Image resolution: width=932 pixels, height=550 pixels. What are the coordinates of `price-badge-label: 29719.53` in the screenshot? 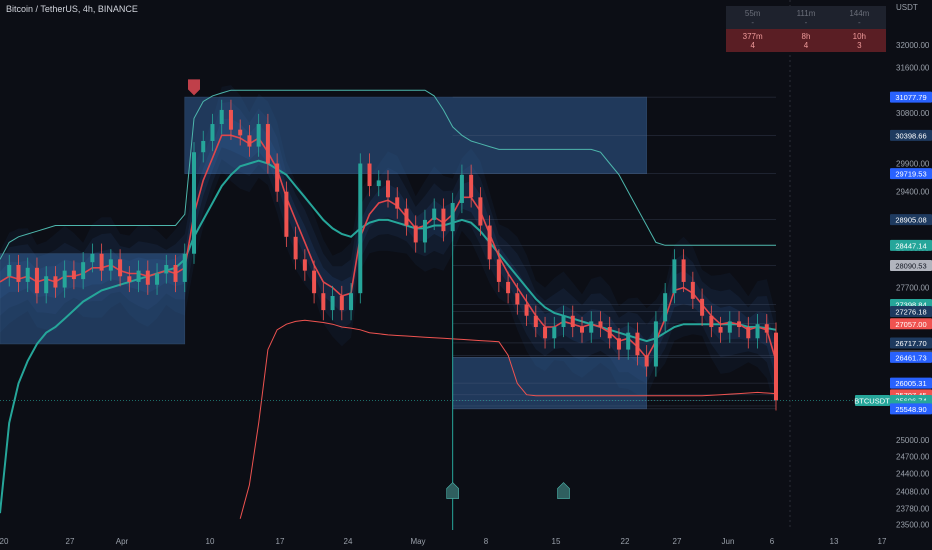 It's located at (910, 174).